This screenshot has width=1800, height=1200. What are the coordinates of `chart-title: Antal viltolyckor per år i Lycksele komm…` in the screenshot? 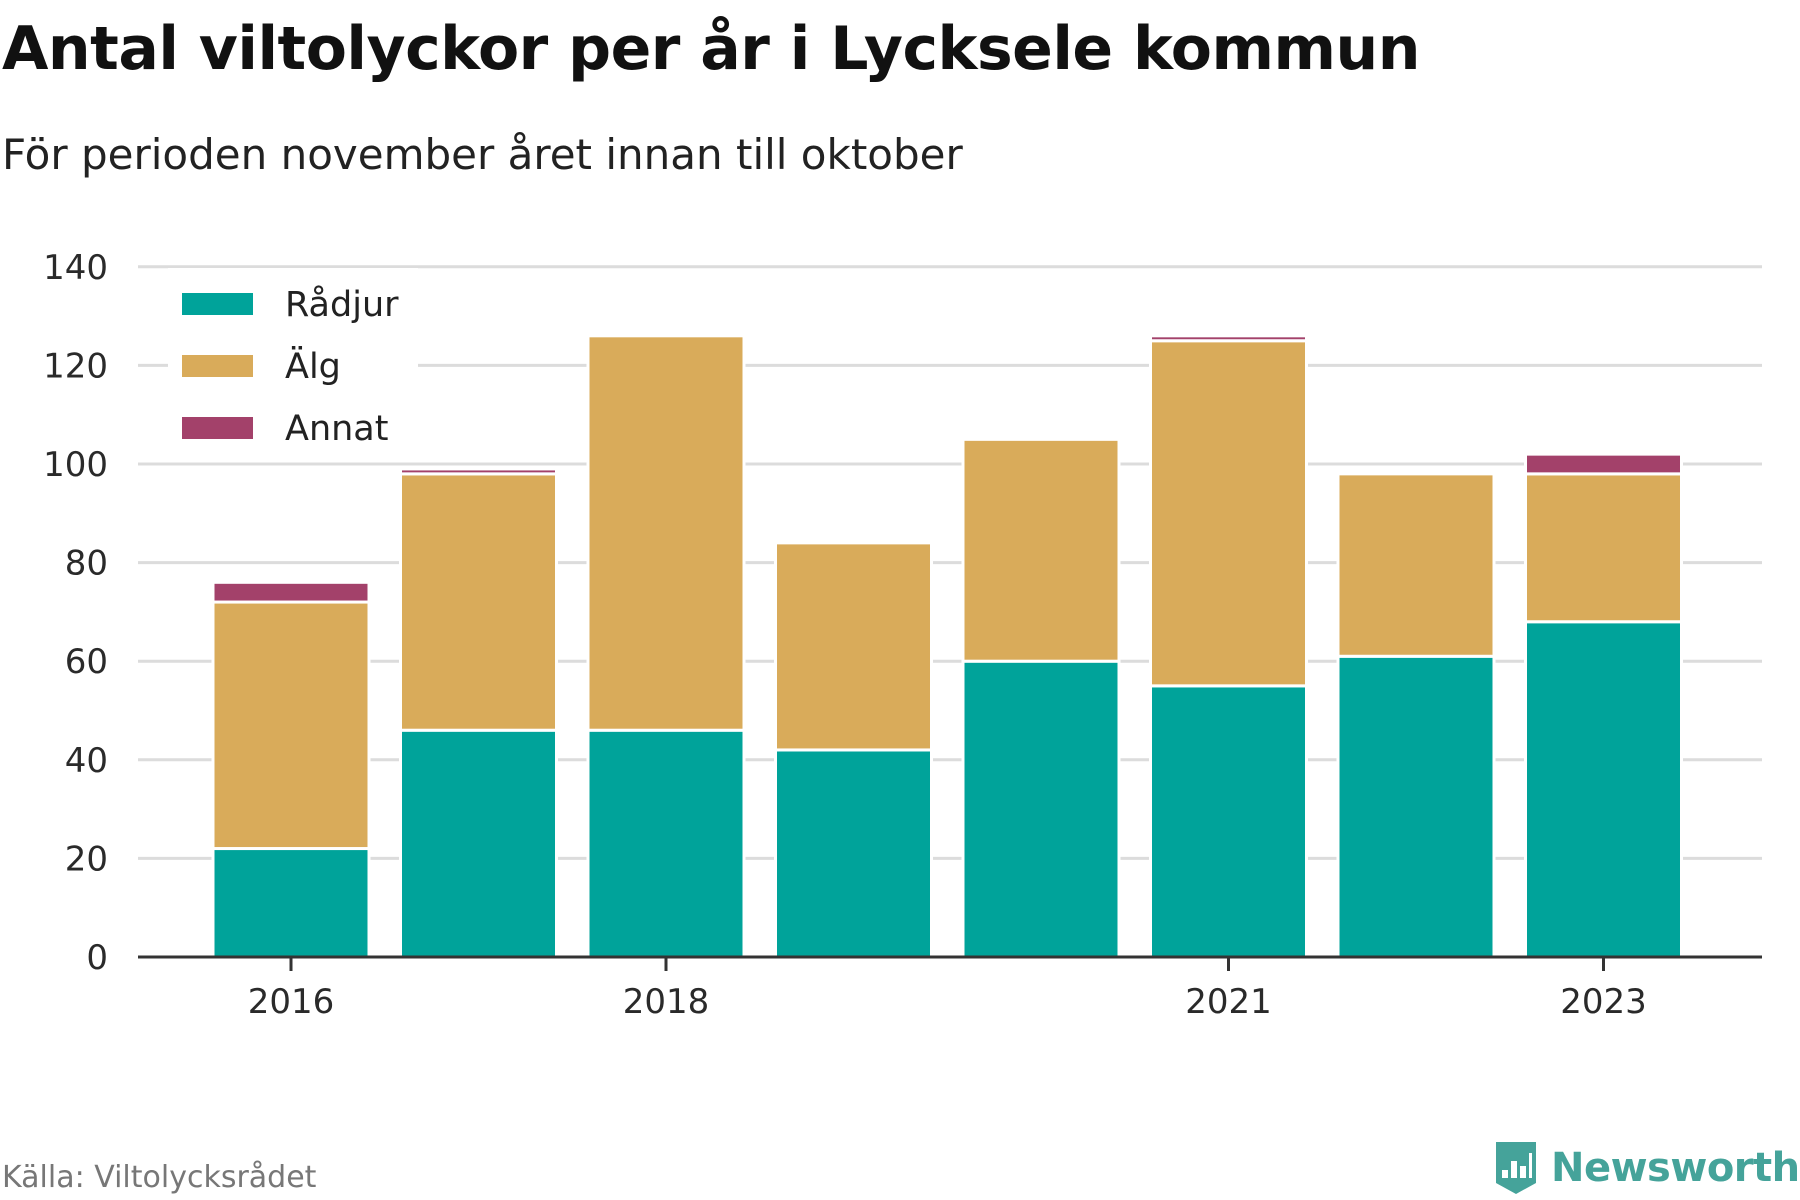 It's located at (711, 49).